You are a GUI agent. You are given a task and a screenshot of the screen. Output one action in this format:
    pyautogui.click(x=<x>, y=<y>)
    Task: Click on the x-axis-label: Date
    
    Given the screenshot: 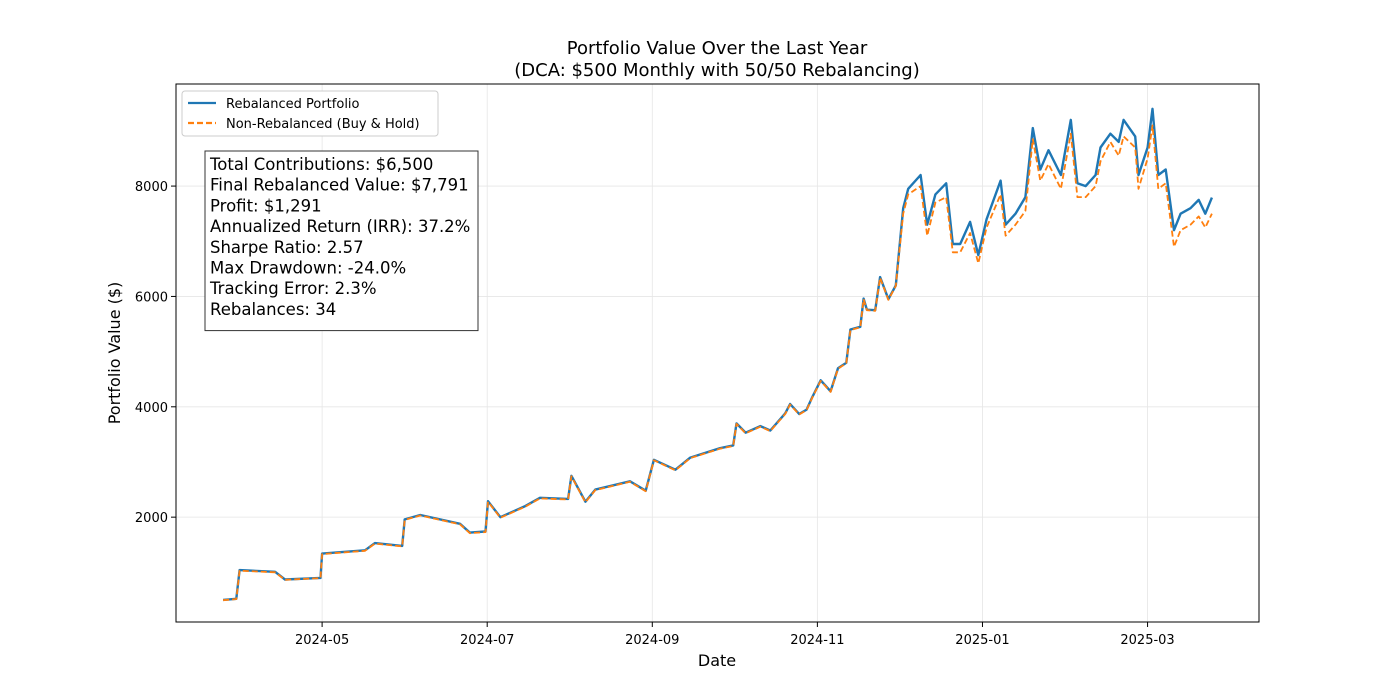 What is the action you would take?
    pyautogui.click(x=717, y=660)
    